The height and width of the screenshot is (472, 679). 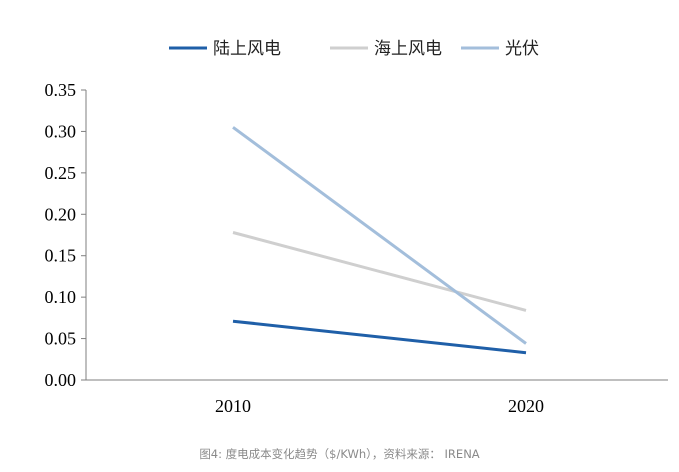 What do you see at coordinates (233, 406) in the screenshot?
I see `x-tick-label: 2010` at bounding box center [233, 406].